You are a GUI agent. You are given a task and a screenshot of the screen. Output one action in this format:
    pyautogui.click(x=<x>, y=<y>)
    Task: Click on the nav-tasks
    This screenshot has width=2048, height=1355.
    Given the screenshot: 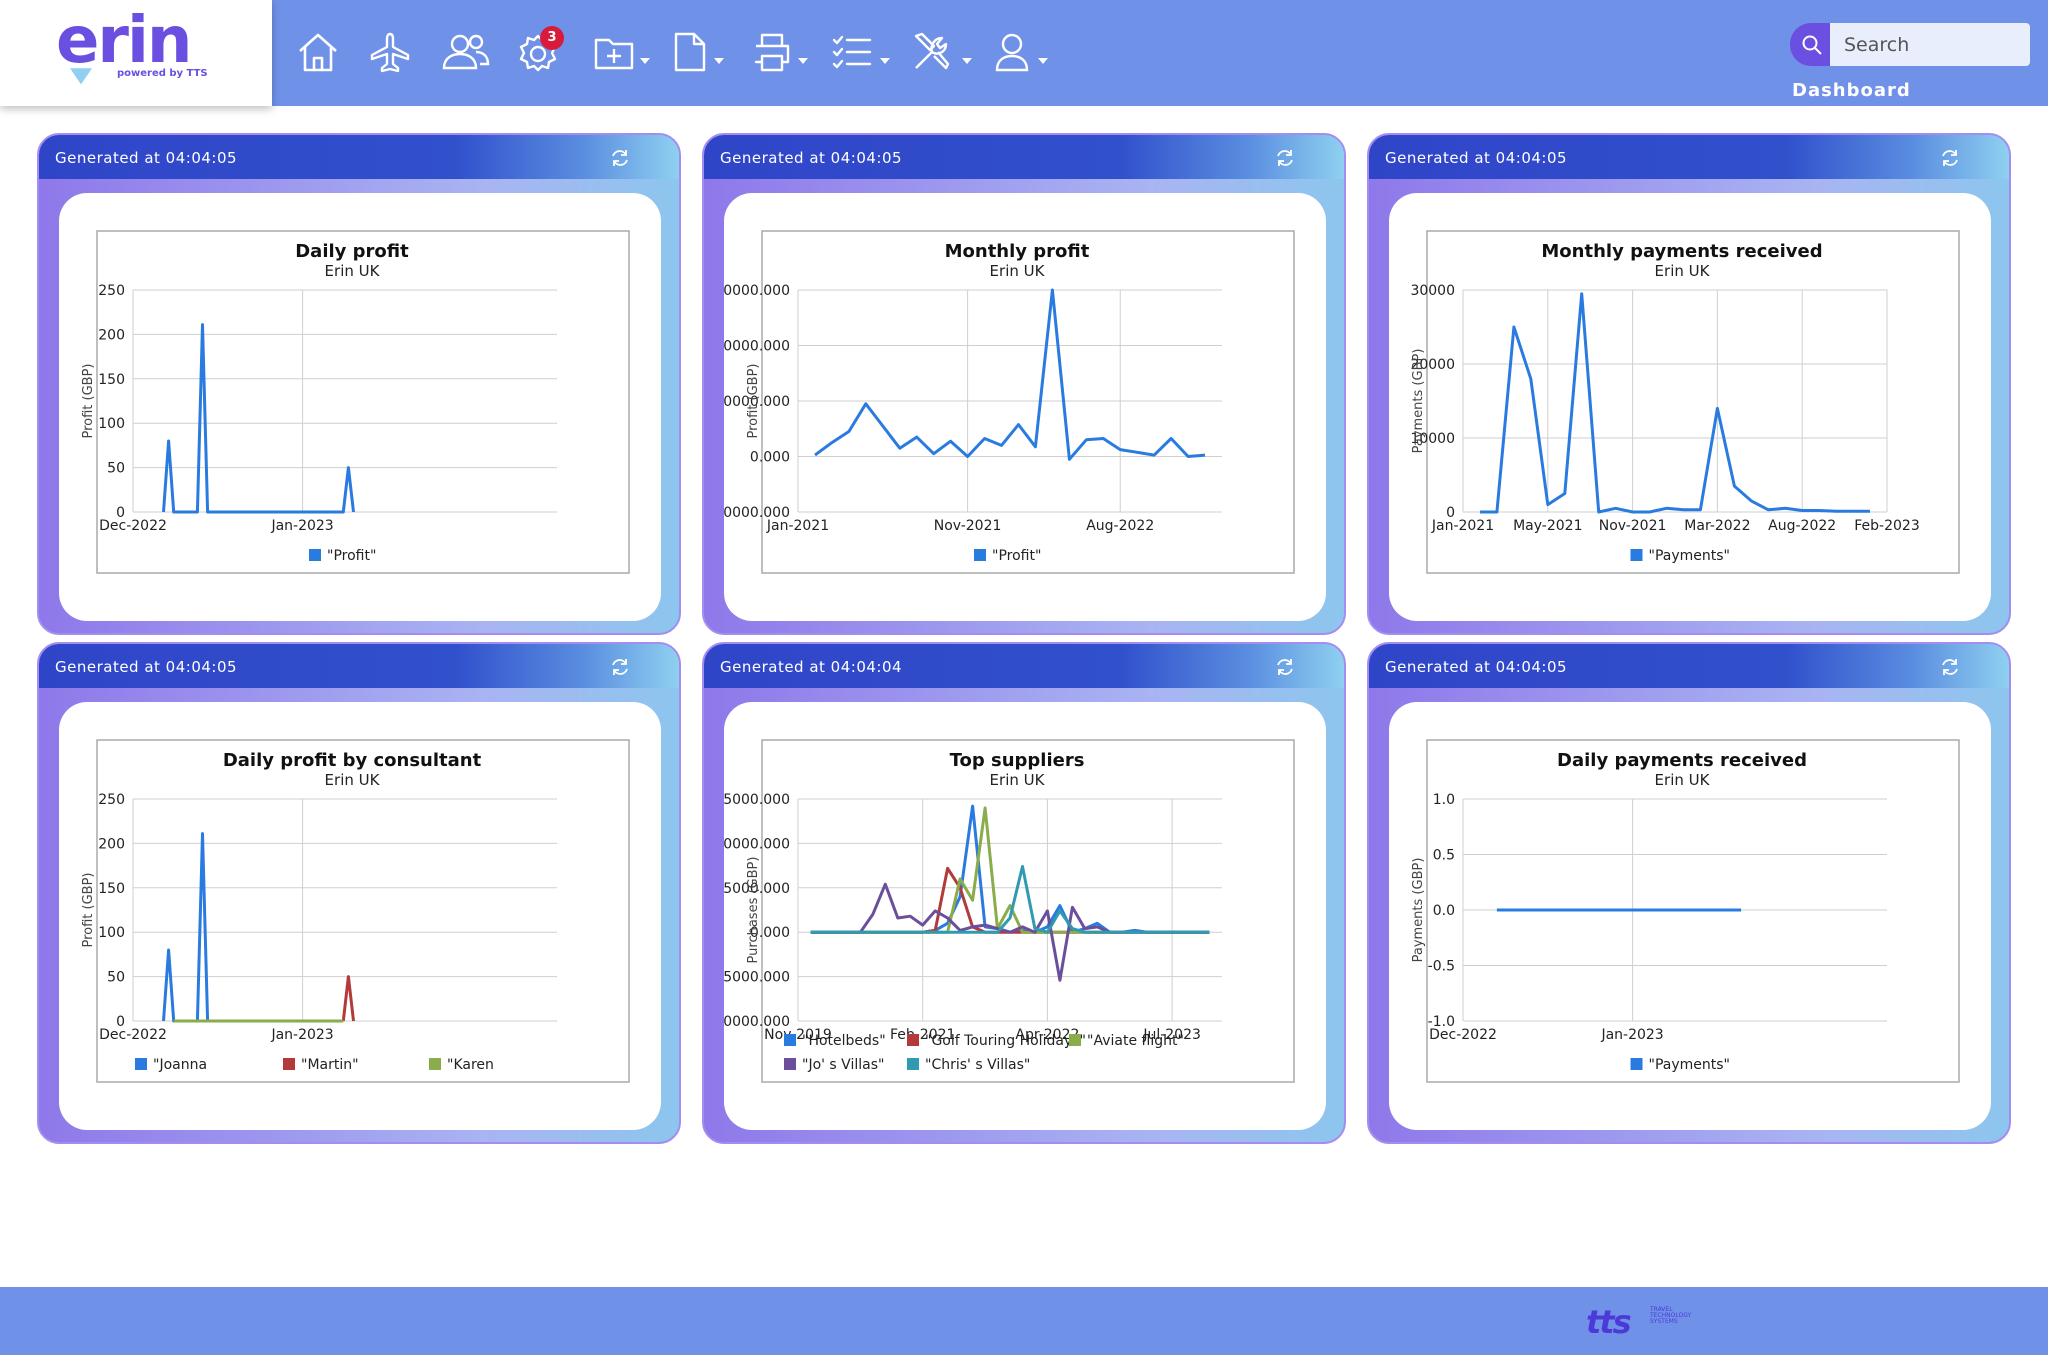 What is the action you would take?
    pyautogui.click(x=860, y=54)
    